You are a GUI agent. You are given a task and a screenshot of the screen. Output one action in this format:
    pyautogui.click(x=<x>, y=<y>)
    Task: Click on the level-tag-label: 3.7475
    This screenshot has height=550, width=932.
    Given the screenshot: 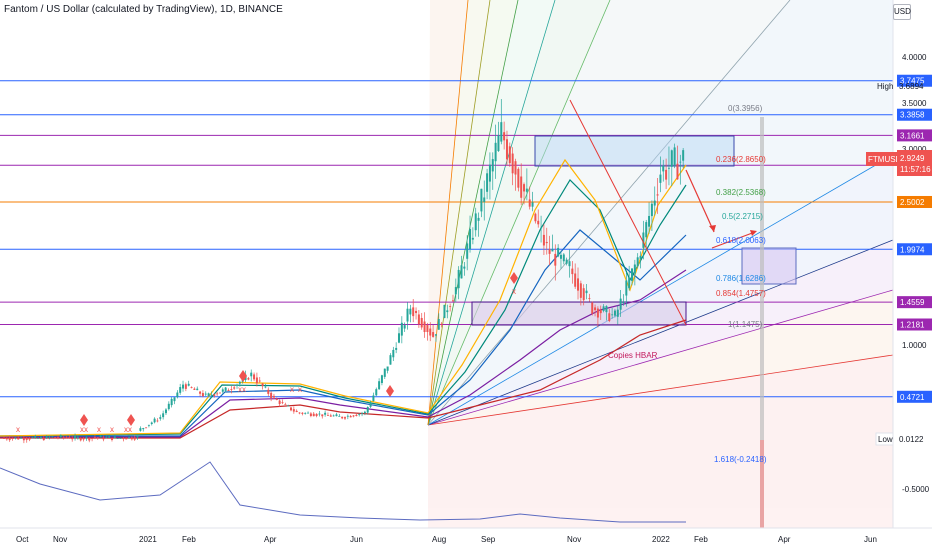 What is the action you would take?
    pyautogui.click(x=912, y=81)
    